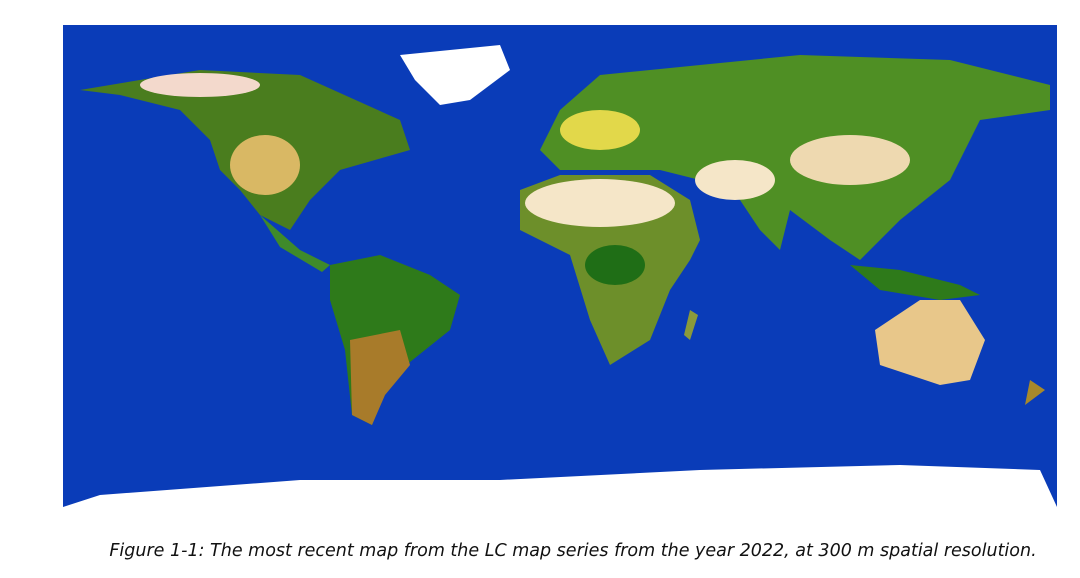 This screenshot has width=1080, height=578. Describe the element at coordinates (735, 180) in the screenshot. I see `arabia-desert` at that location.